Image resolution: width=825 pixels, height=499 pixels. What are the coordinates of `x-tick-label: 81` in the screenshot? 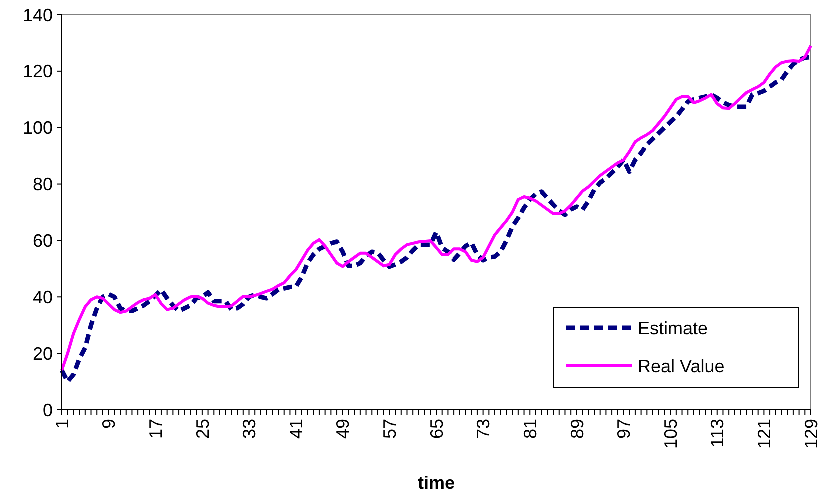 It's located at (530, 429).